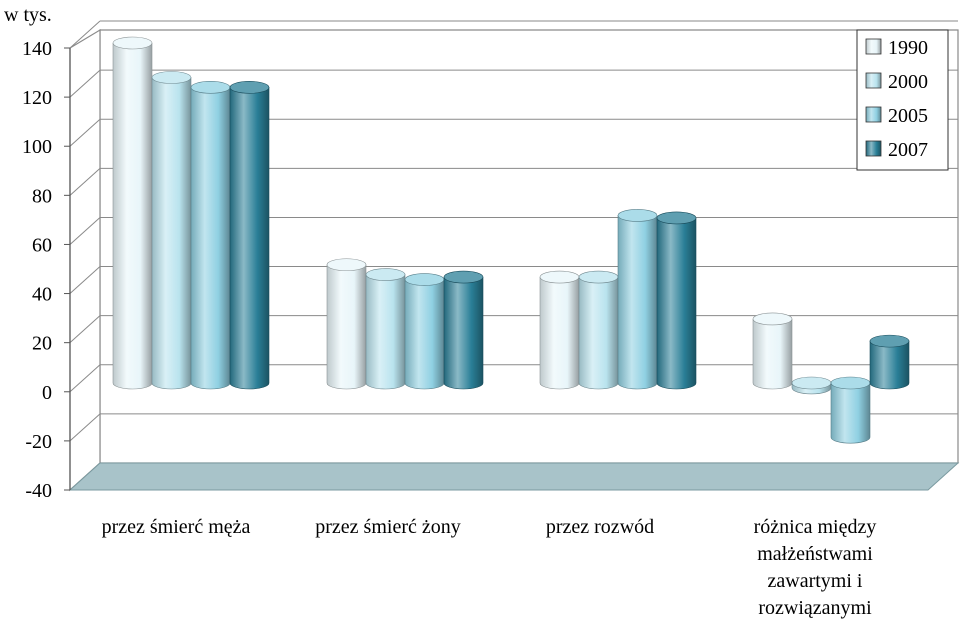 The image size is (961, 621). Describe the element at coordinates (28, 15) in the screenshot. I see `unit-label: w tys.` at that location.